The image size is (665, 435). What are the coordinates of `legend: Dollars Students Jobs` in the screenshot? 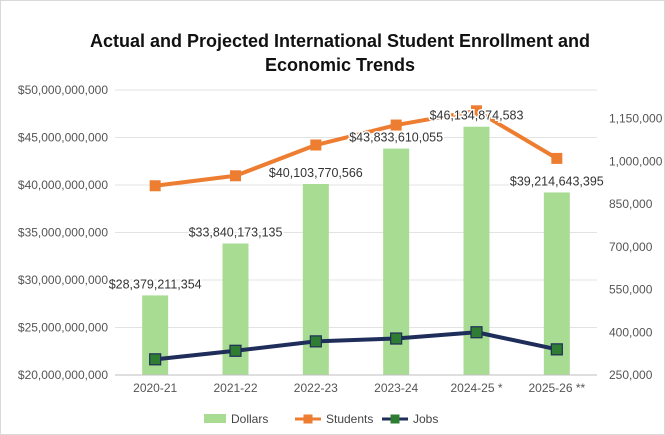 It's located at (321, 419).